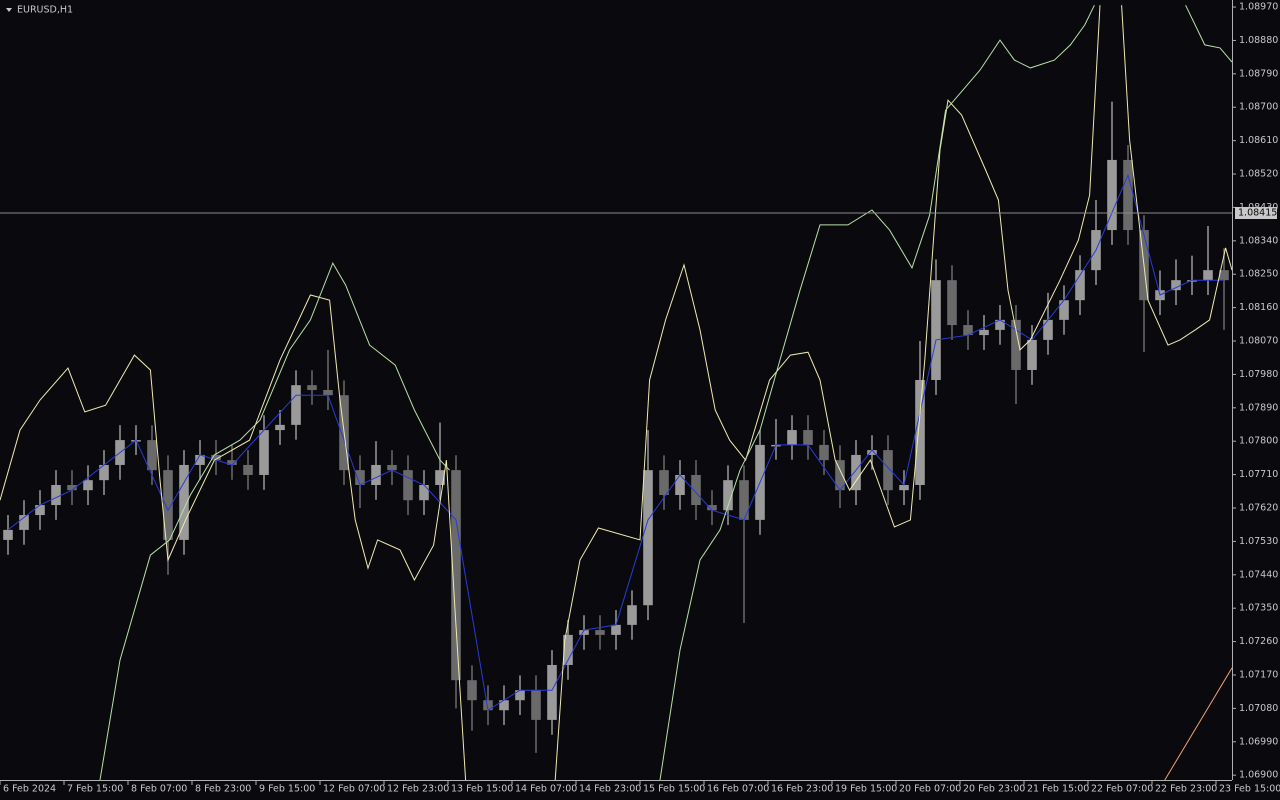 The image size is (1280, 800). Describe the element at coordinates (482, 789) in the screenshot. I see `x-tick-label: 13 Feb 15:00` at that location.